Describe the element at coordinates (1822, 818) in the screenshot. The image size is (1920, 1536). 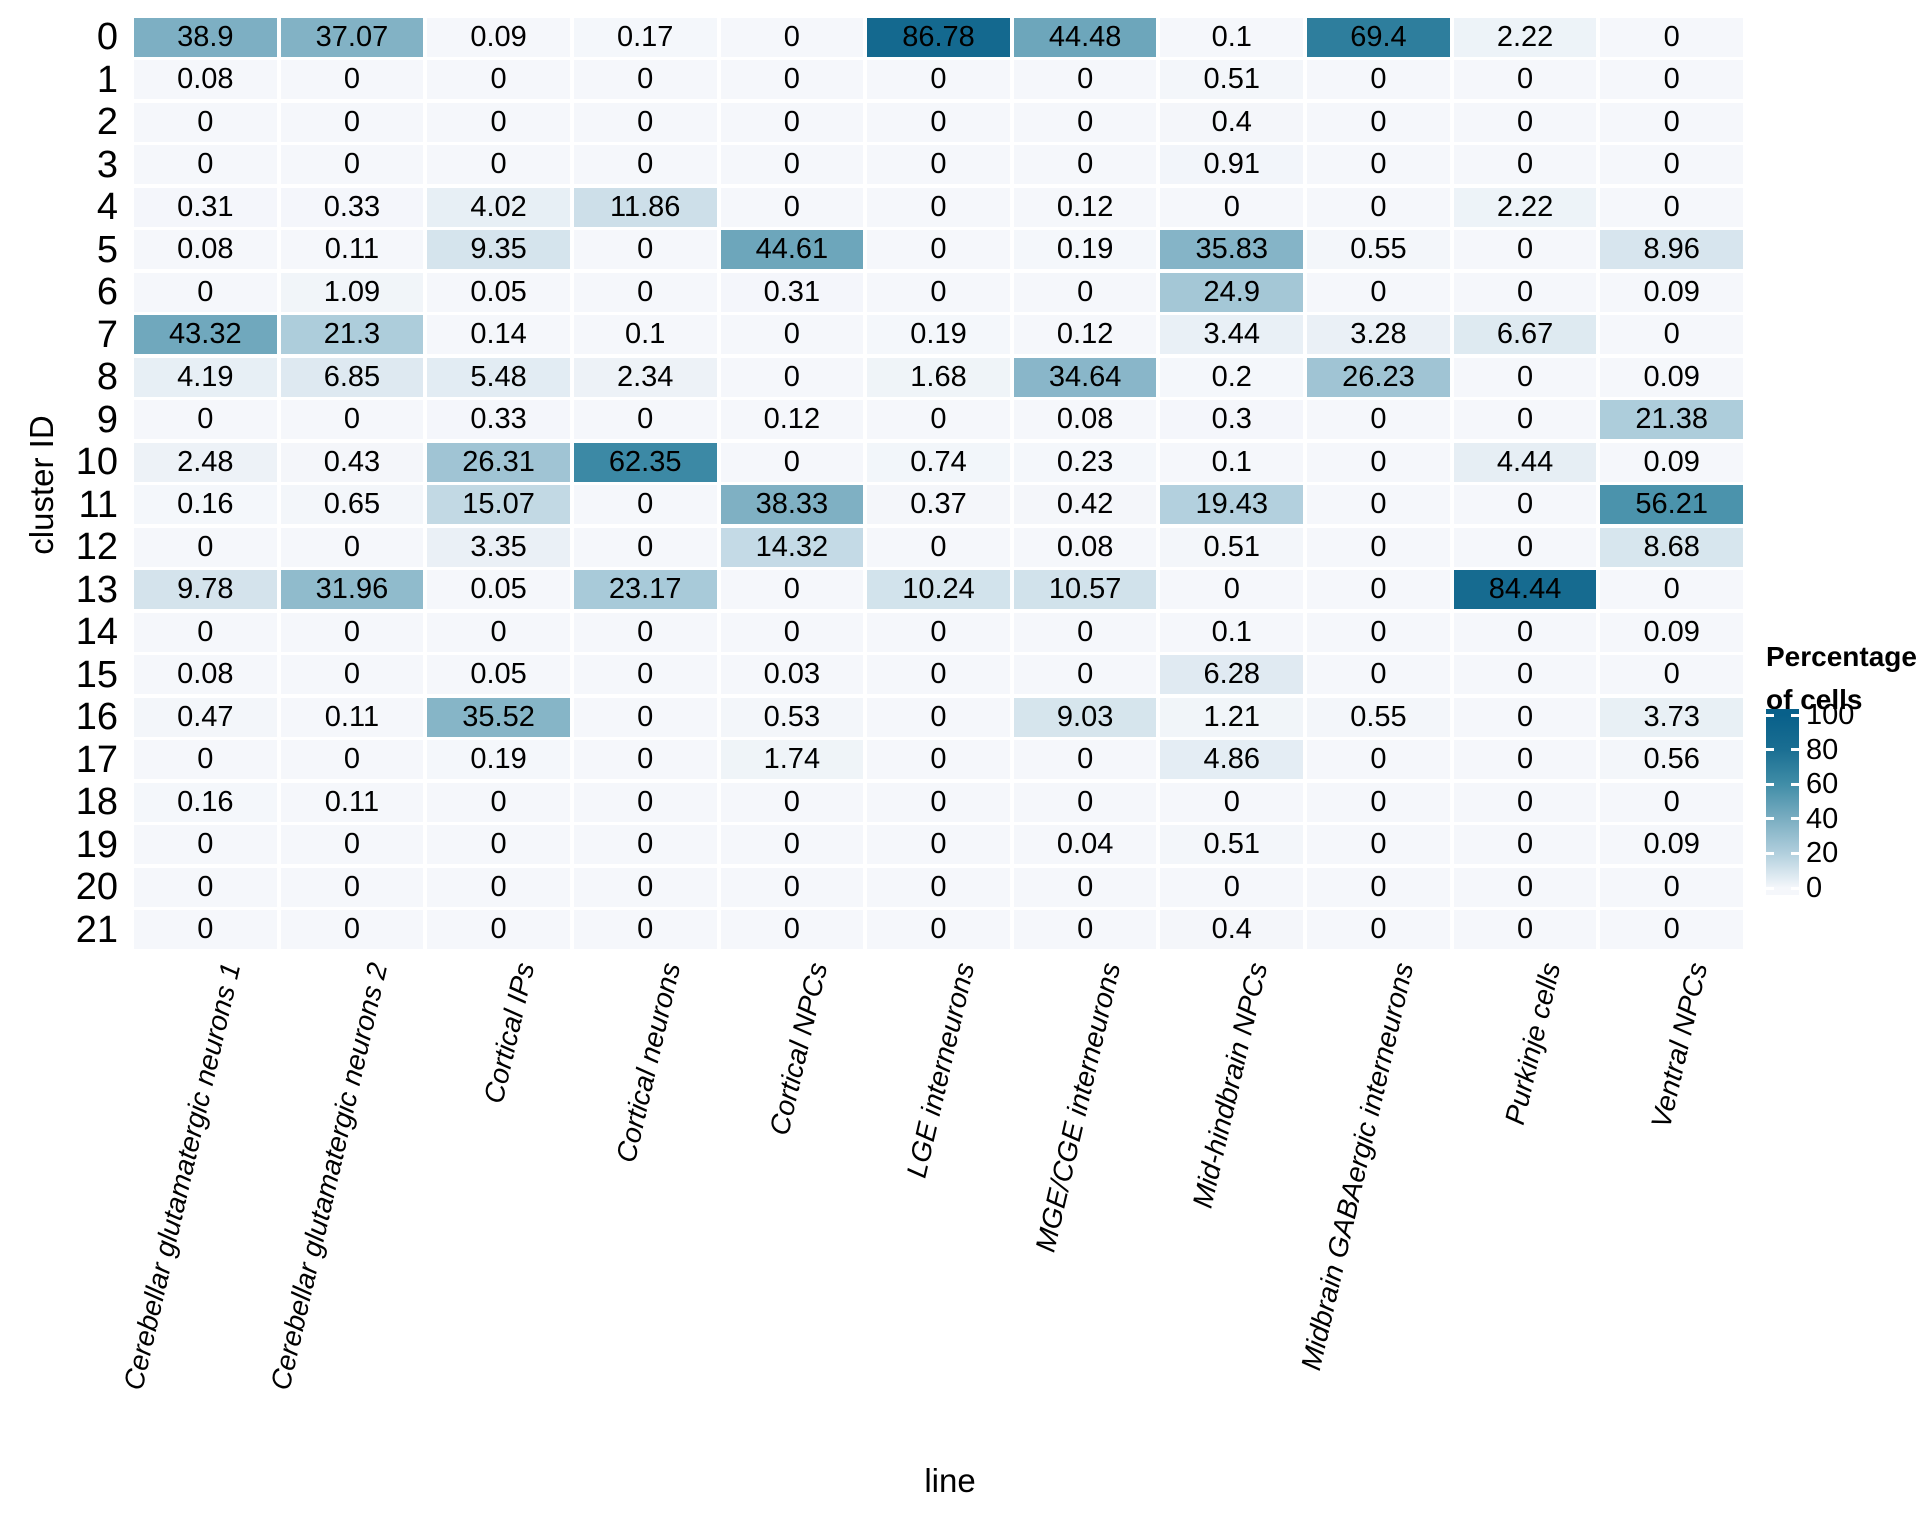
I see `legend-tick-label: 40` at that location.